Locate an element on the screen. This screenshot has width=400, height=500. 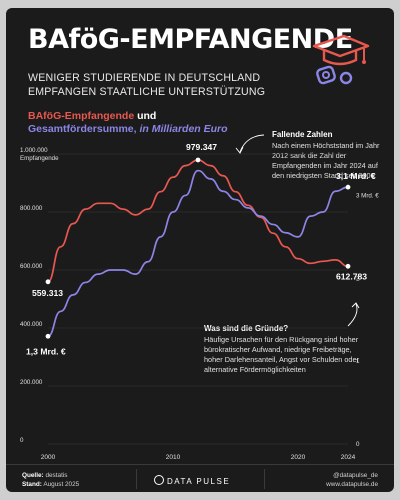
source-label: Quelle: is located at coordinates (33, 475).